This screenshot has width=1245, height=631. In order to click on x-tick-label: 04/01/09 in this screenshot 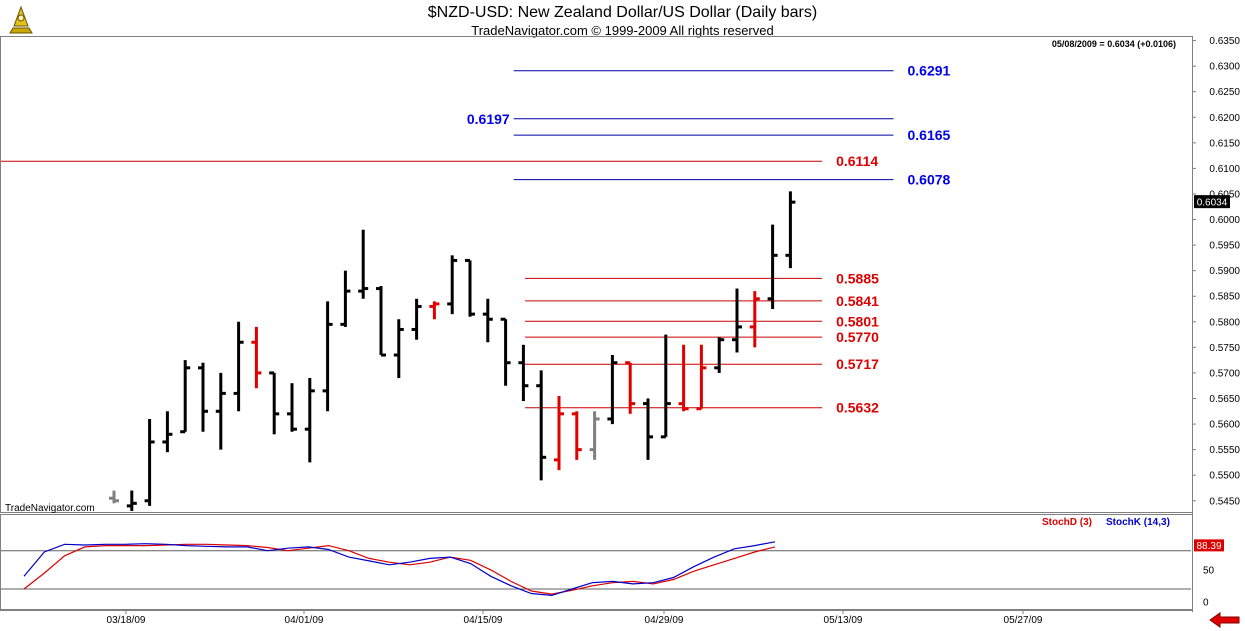, I will do `click(304, 620)`.